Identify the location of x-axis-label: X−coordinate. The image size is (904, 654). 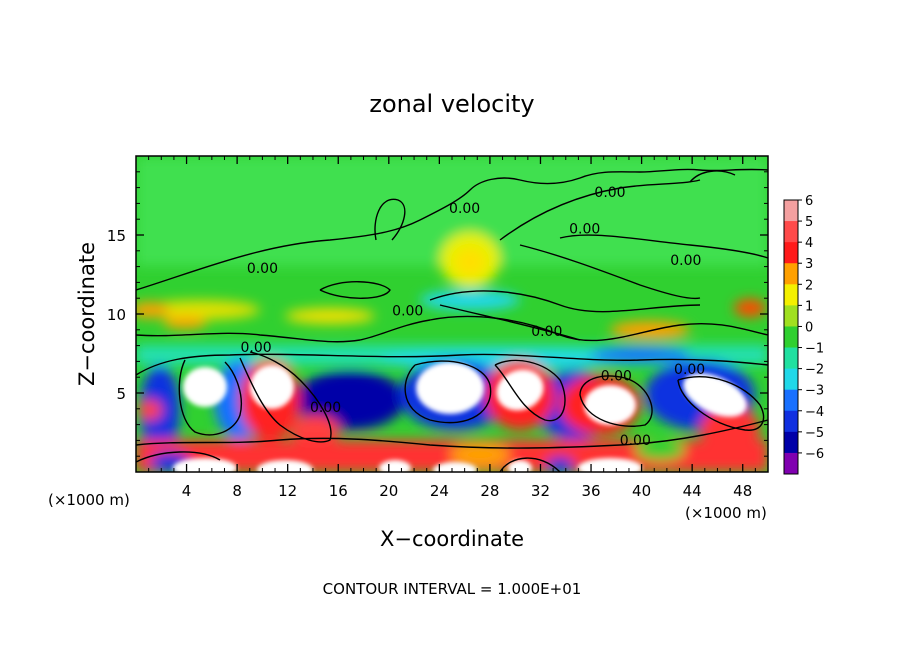
(452, 539).